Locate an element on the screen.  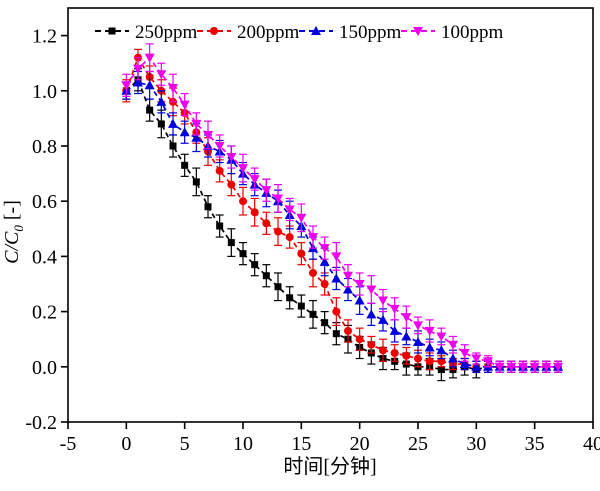
y-tick-label: 0.6 is located at coordinates (44, 202).